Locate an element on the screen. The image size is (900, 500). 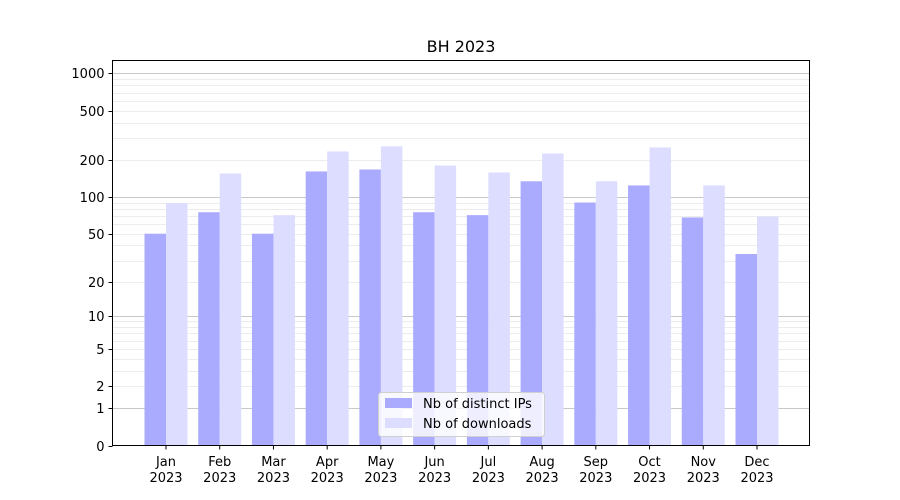
x-tick-label: May is located at coordinates (380, 462).